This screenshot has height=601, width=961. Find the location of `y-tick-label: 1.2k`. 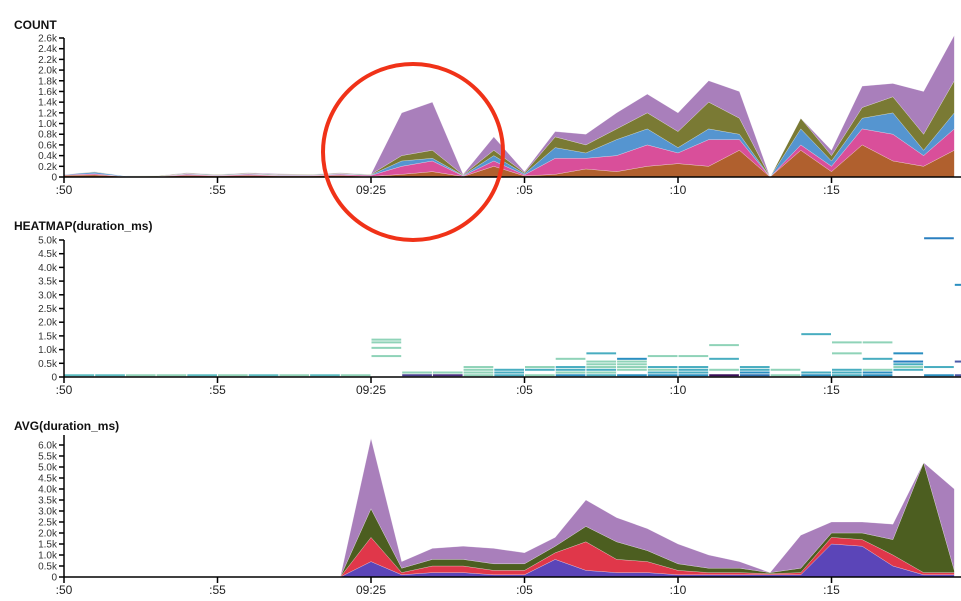

y-tick-label: 1.2k is located at coordinates (48, 113).